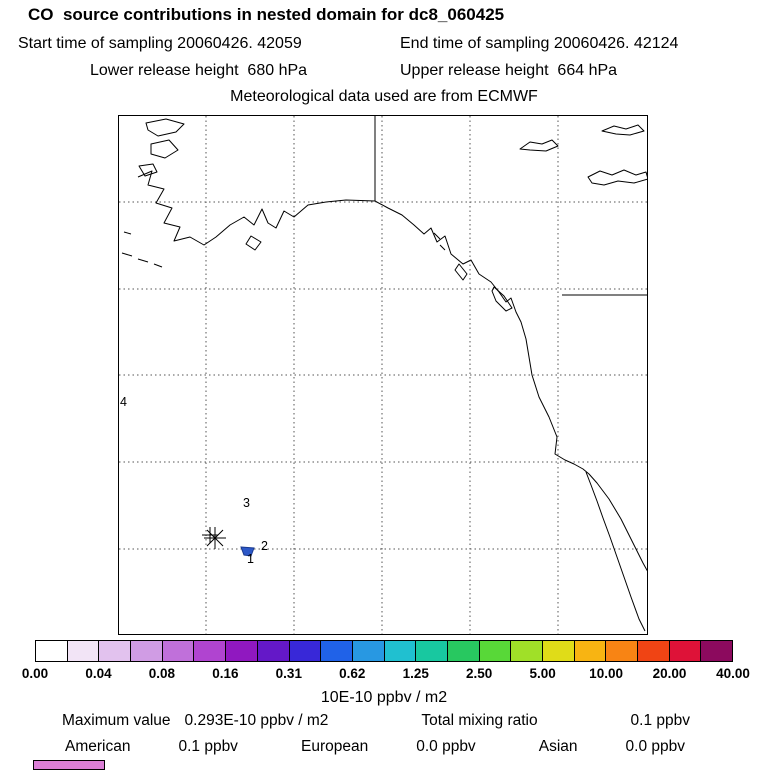  I want to click on island-kodiak, so click(253, 243).